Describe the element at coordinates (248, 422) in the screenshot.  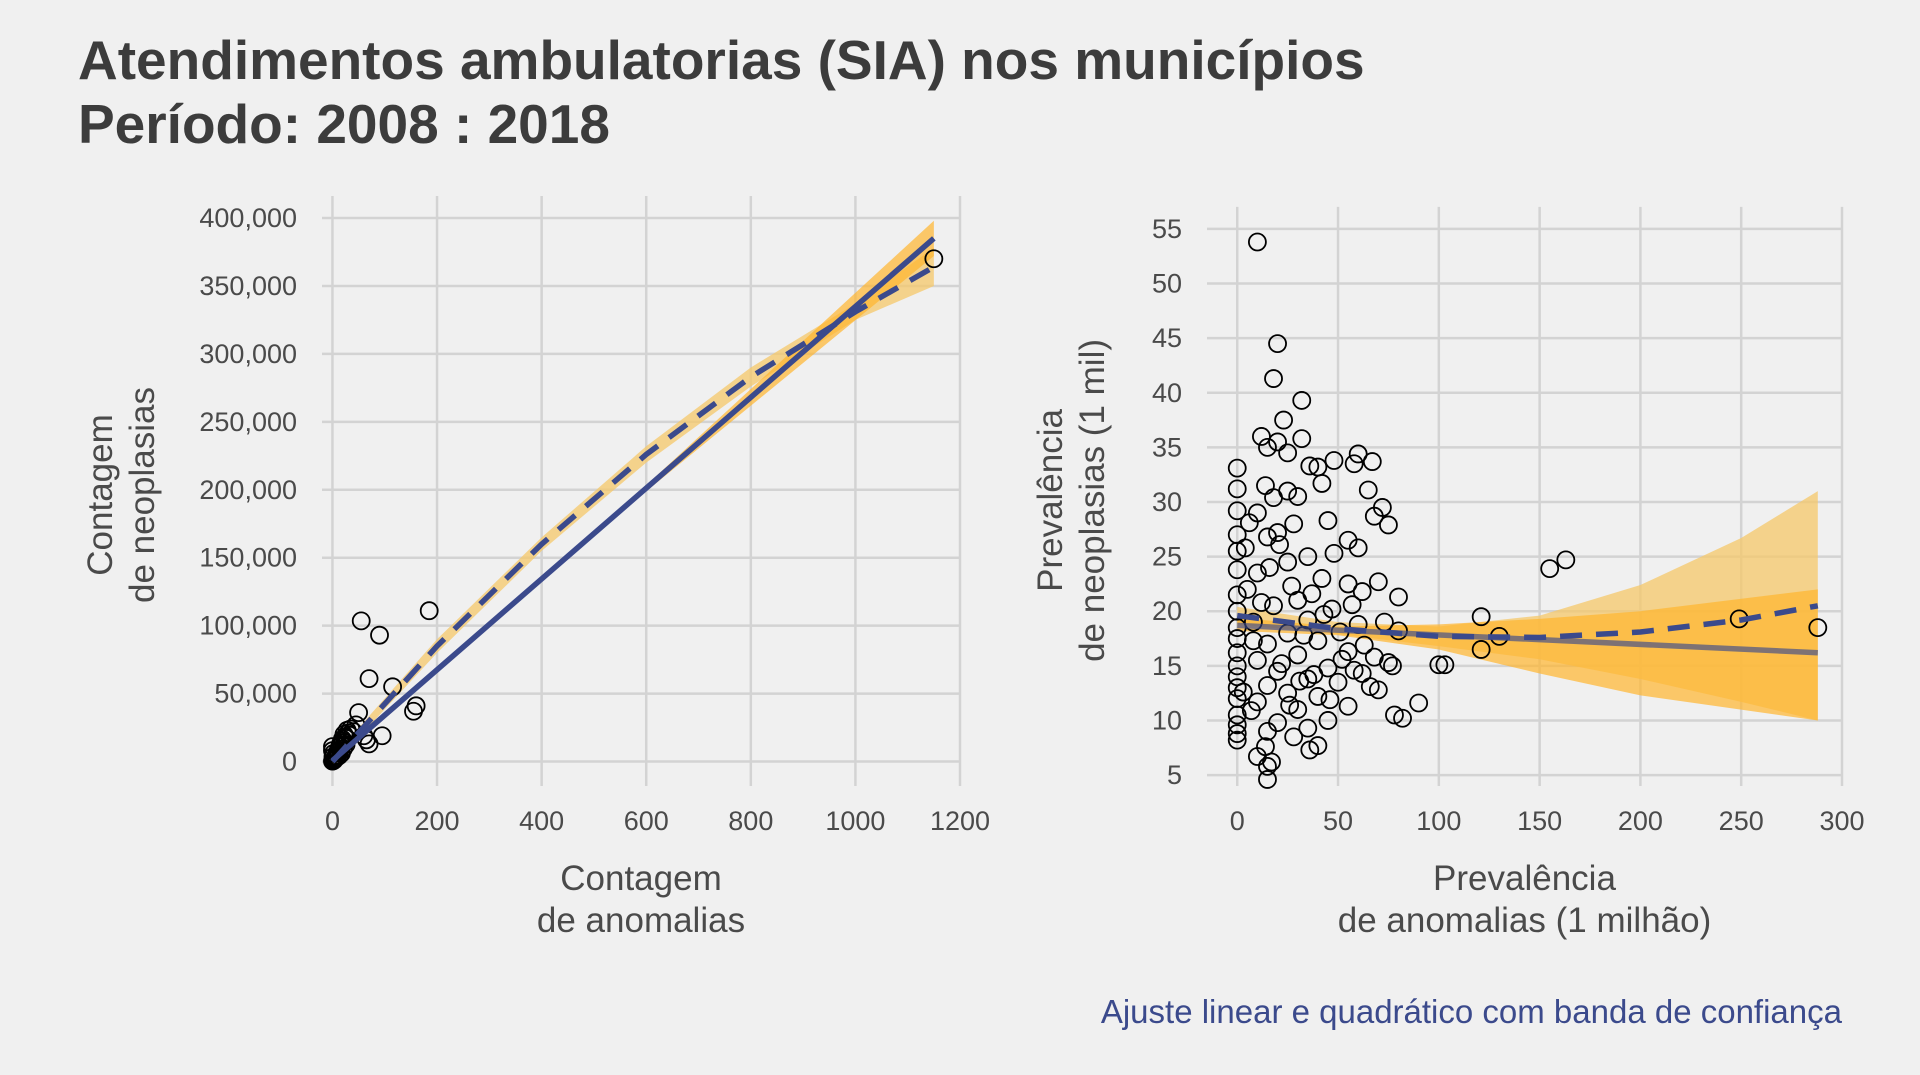
I see `y-tick-label: 250,000` at that location.